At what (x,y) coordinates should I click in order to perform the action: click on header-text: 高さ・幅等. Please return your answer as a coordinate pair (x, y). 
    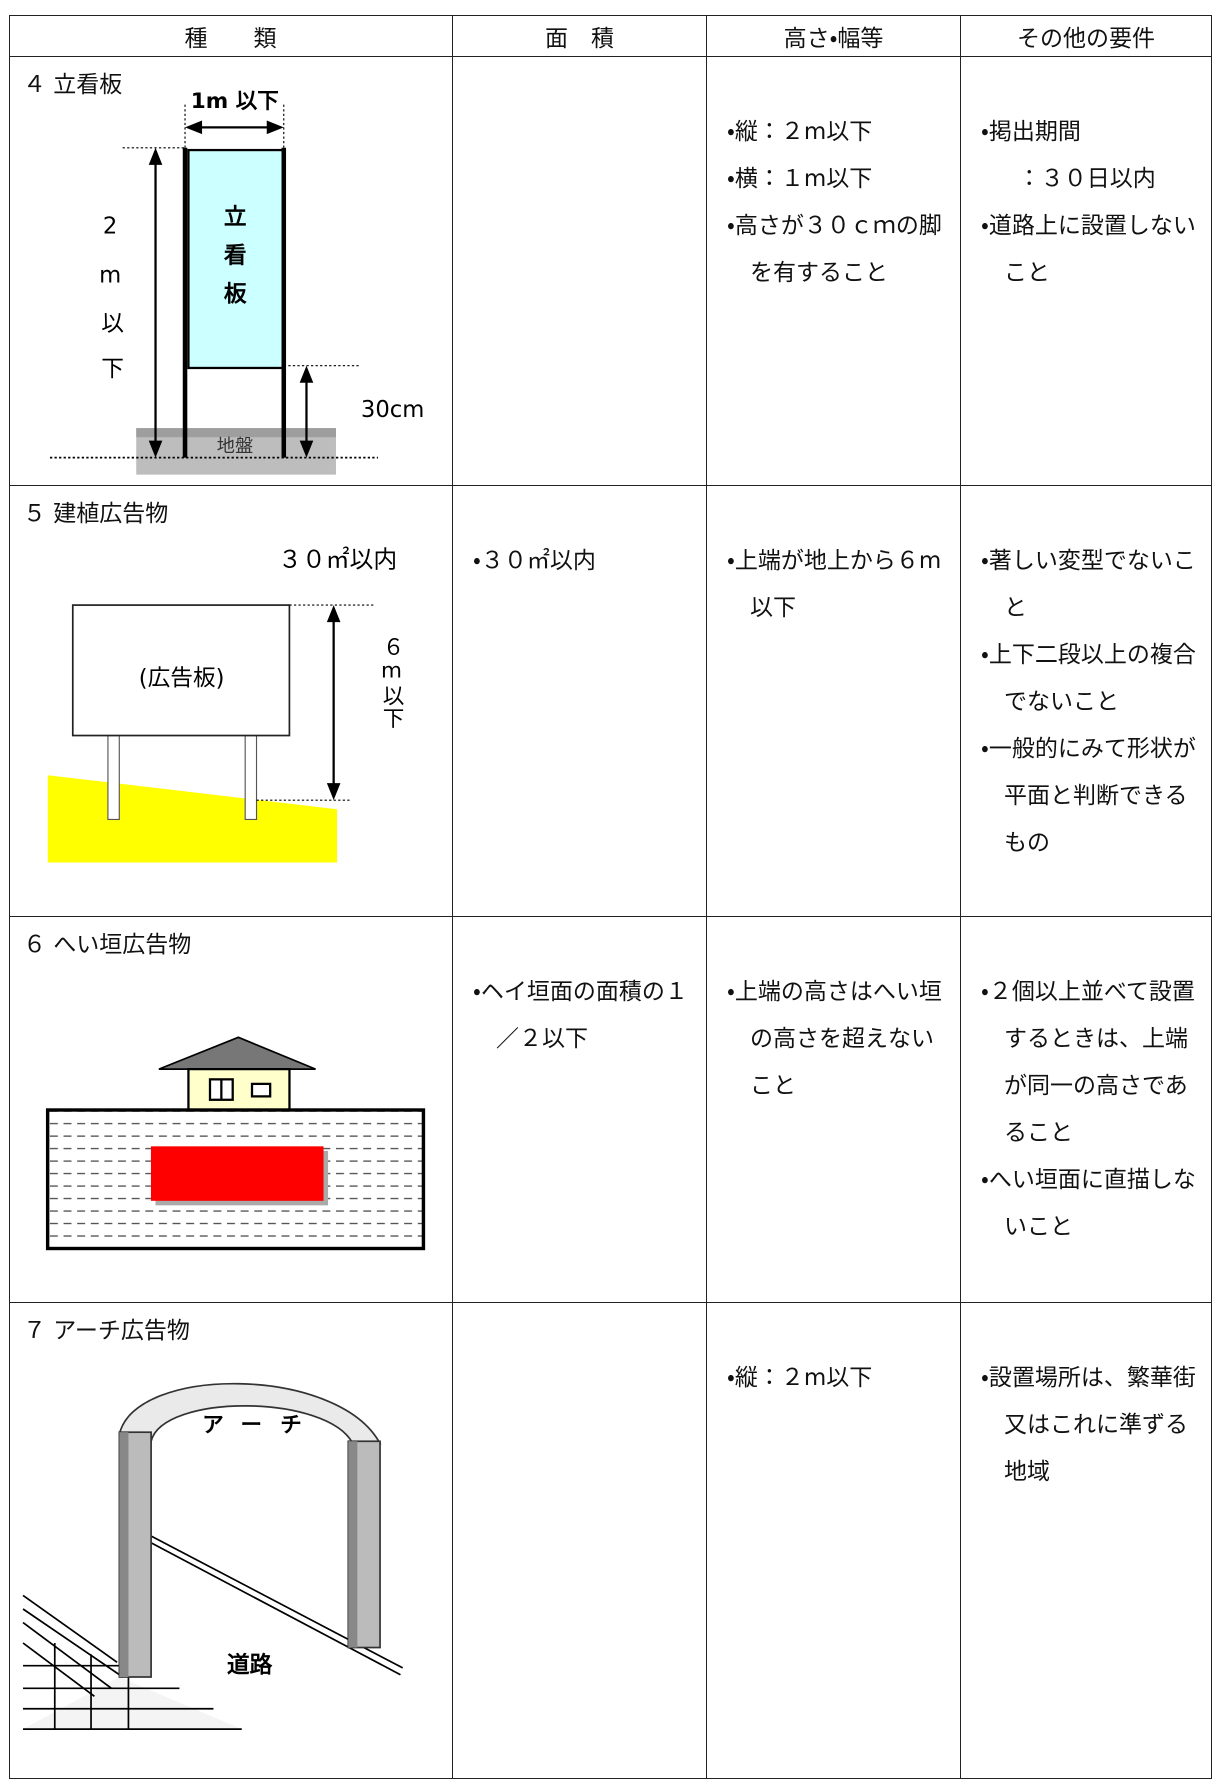
    Looking at the image, I should click on (833, 38).